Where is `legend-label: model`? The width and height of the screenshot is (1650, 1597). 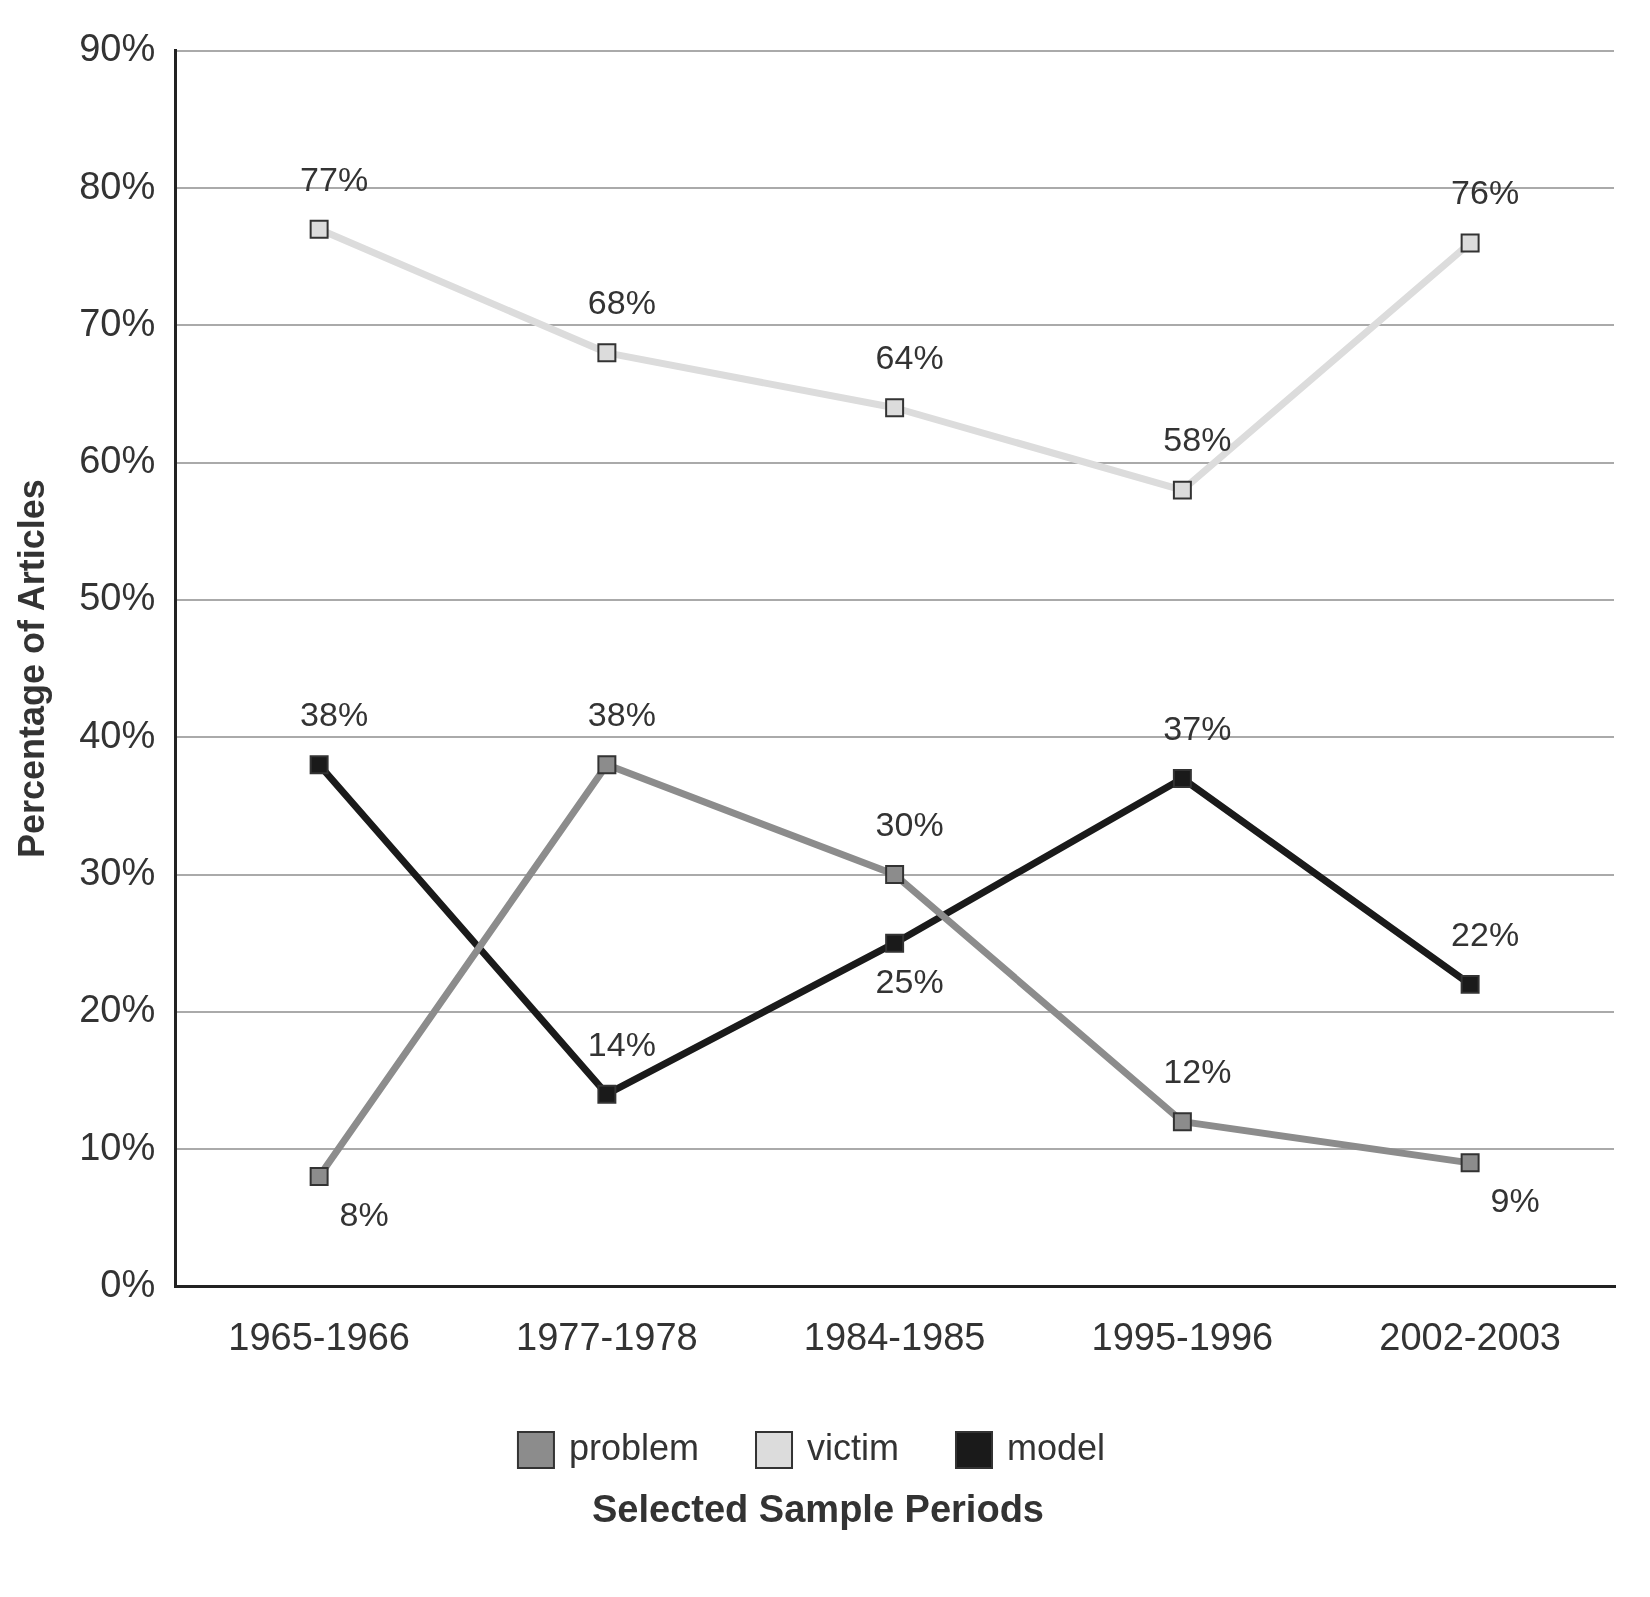 legend-label: model is located at coordinates (1056, 1447).